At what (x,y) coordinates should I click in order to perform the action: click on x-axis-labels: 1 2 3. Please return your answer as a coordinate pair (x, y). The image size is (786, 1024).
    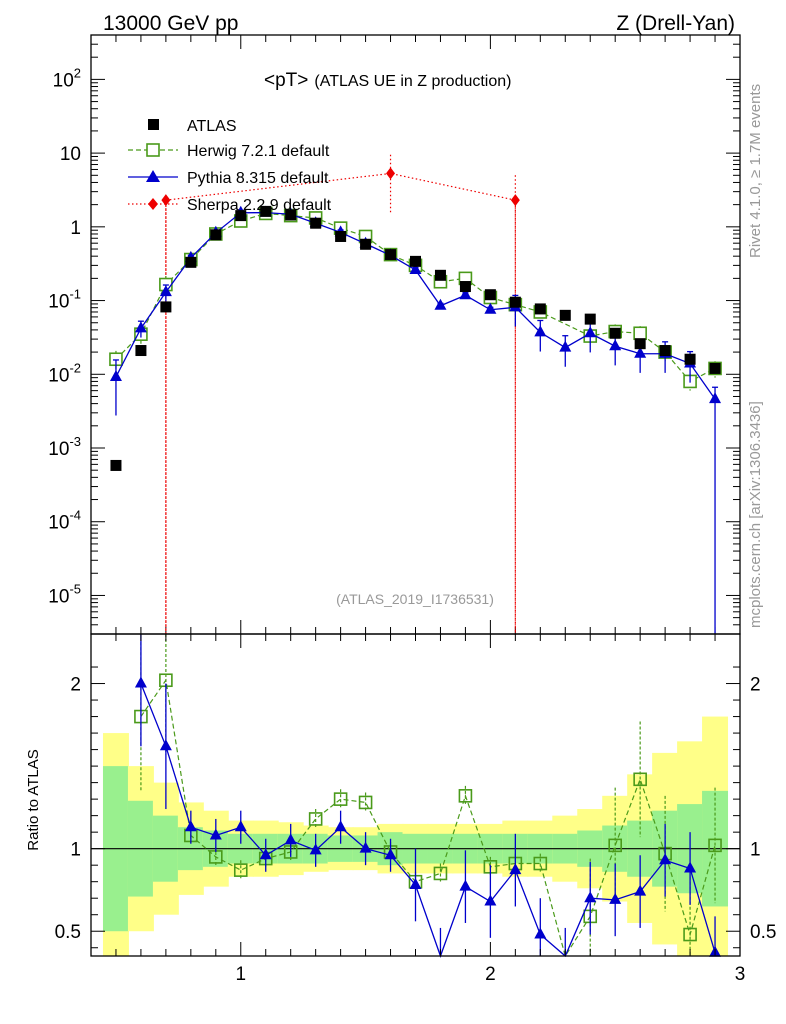
    Looking at the image, I should click on (490, 974).